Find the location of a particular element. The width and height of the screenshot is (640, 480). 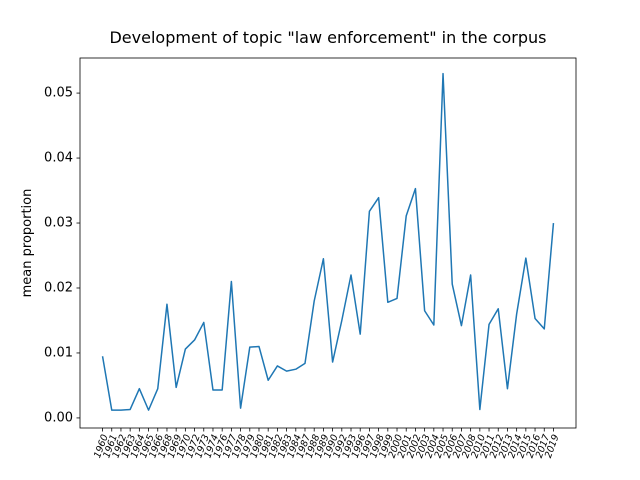

y-tick-label: 0.00 is located at coordinates (58, 417).